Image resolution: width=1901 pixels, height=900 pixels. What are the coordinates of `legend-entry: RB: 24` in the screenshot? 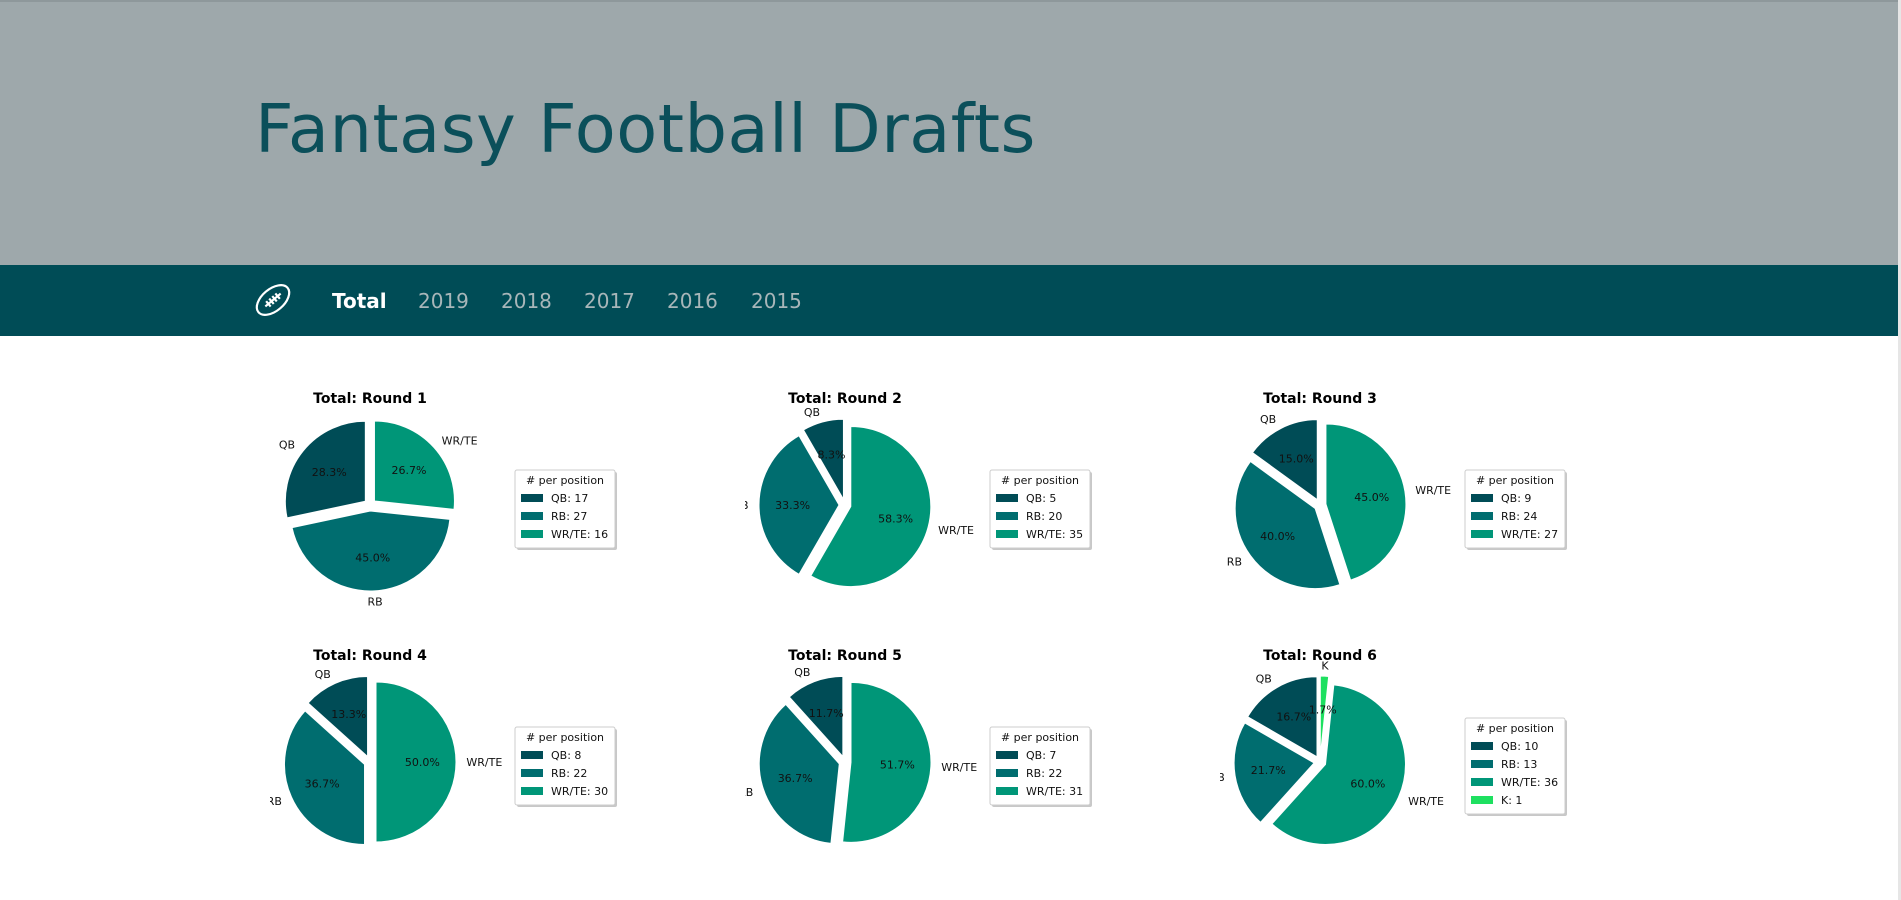 It's located at (1519, 516).